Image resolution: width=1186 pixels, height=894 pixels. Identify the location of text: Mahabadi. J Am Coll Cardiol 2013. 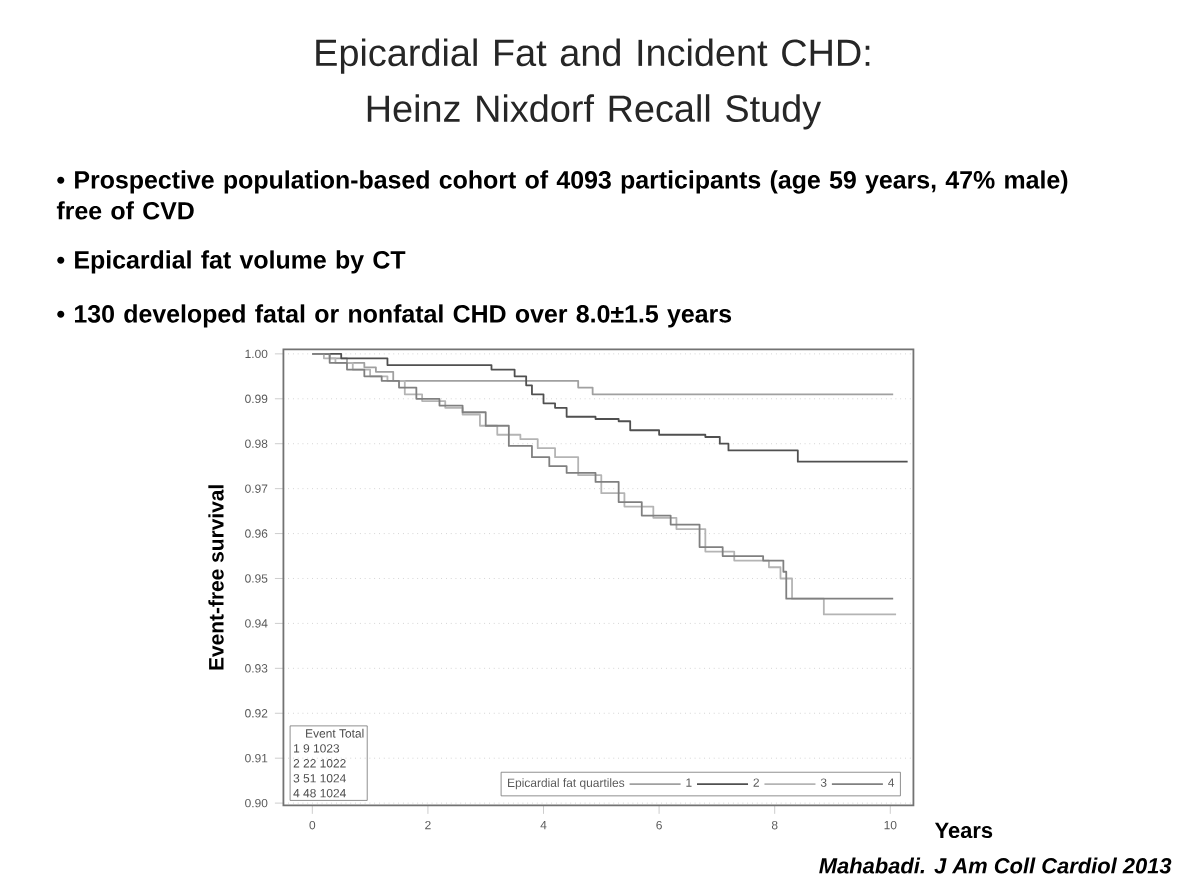
(995, 865).